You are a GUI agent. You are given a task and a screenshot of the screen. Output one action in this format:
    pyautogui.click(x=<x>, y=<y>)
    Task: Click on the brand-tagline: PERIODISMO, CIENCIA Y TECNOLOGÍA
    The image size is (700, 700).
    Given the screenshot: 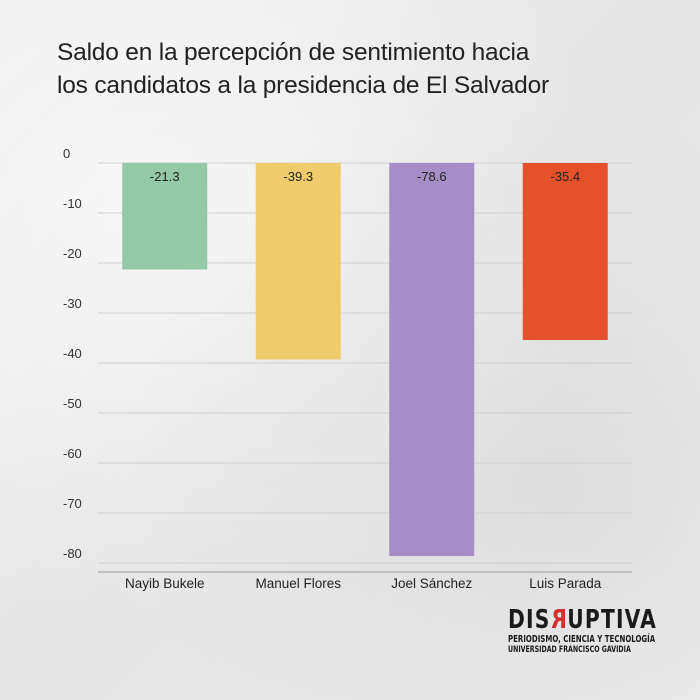 What is the action you would take?
    pyautogui.click(x=582, y=639)
    